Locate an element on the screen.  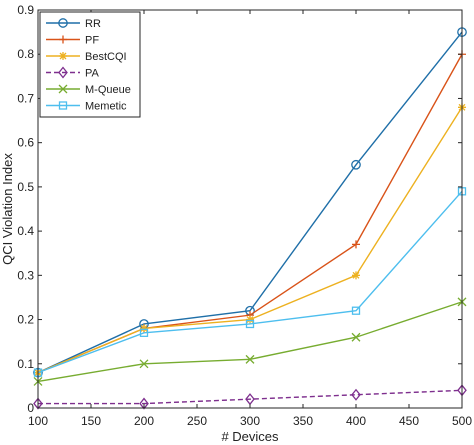
x-tick-label: 150 is located at coordinates (91, 421).